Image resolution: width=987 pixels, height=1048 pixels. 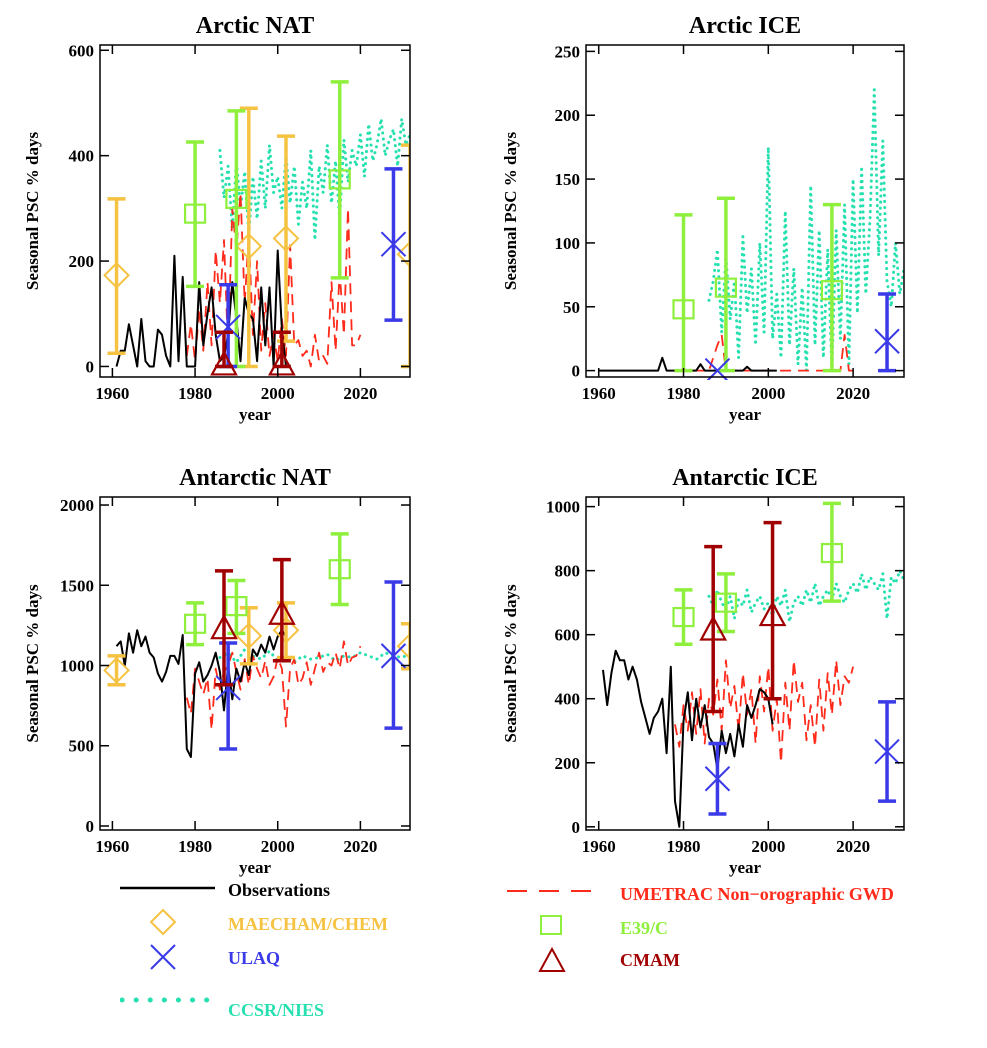 I want to click on y-tick-label: 150, so click(x=568, y=179).